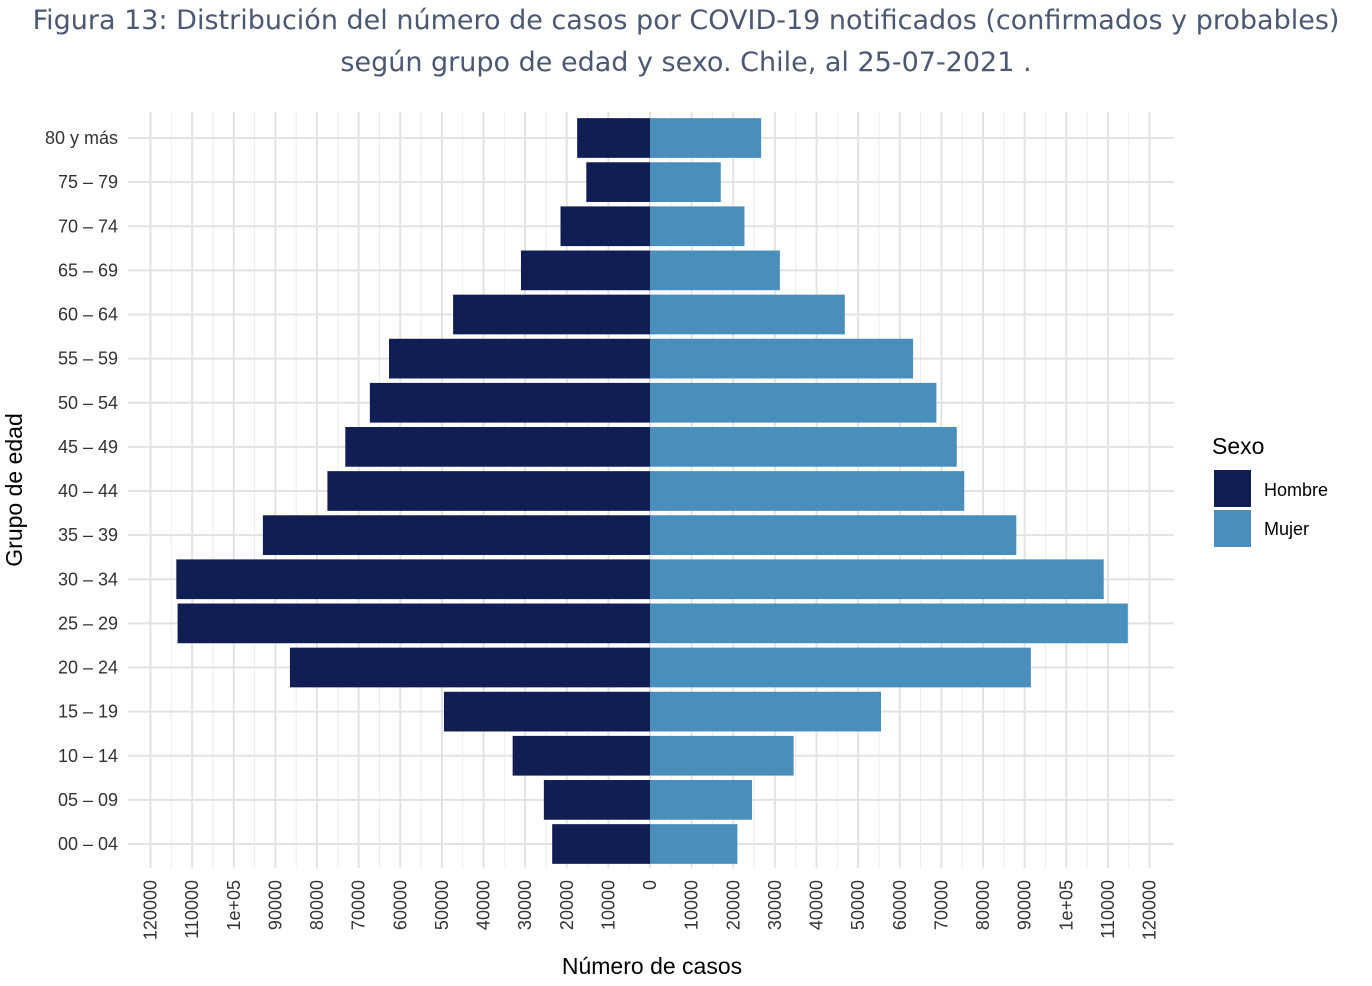  I want to click on y-tick-label: 30 – 34, so click(88, 579).